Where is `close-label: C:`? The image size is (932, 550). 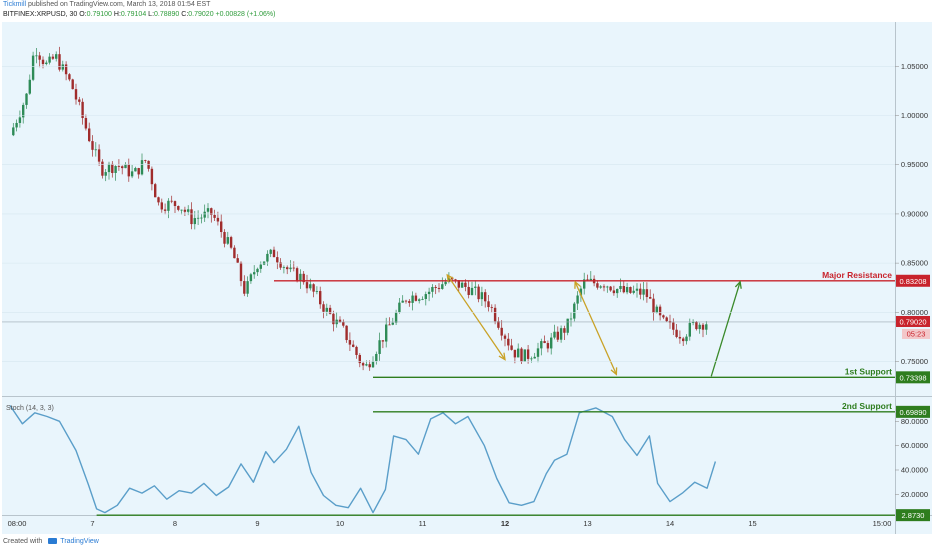 close-label: C: is located at coordinates (185, 14).